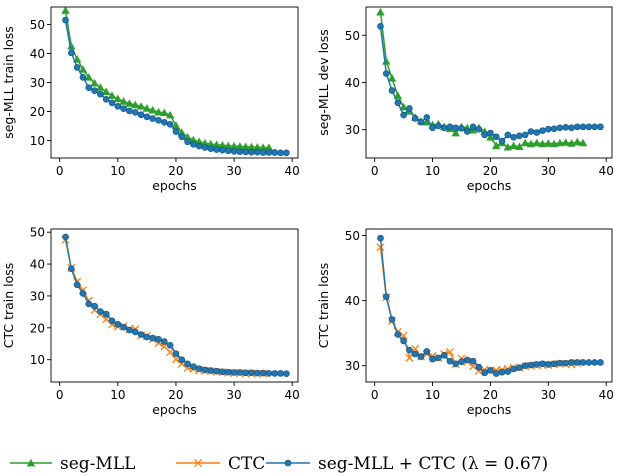 Image resolution: width=620 pixels, height=476 pixels. Describe the element at coordinates (432, 171) in the screenshot. I see `x-tick-label: 10` at that location.